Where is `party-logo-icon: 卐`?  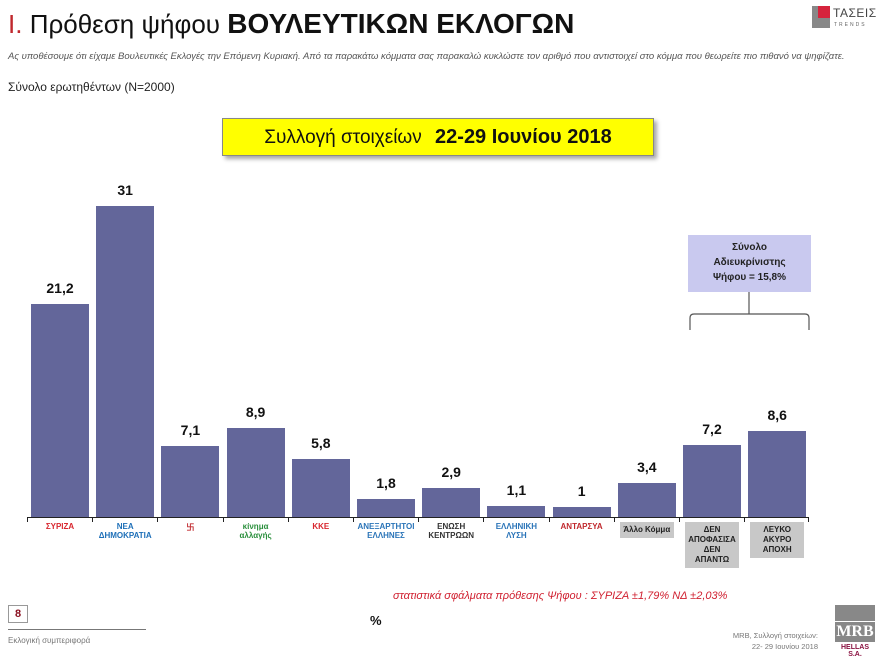 party-logo-icon: 卐 is located at coordinates (190, 527).